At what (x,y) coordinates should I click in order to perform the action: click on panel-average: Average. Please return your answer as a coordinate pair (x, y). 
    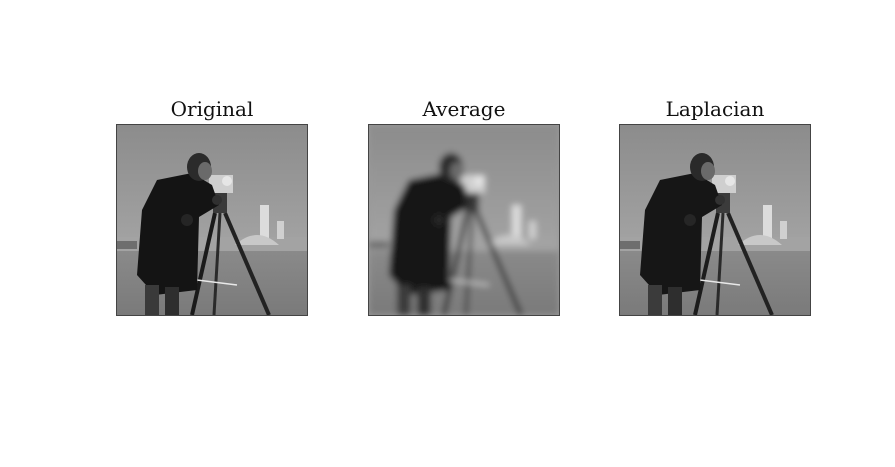
    Looking at the image, I should click on (464, 205).